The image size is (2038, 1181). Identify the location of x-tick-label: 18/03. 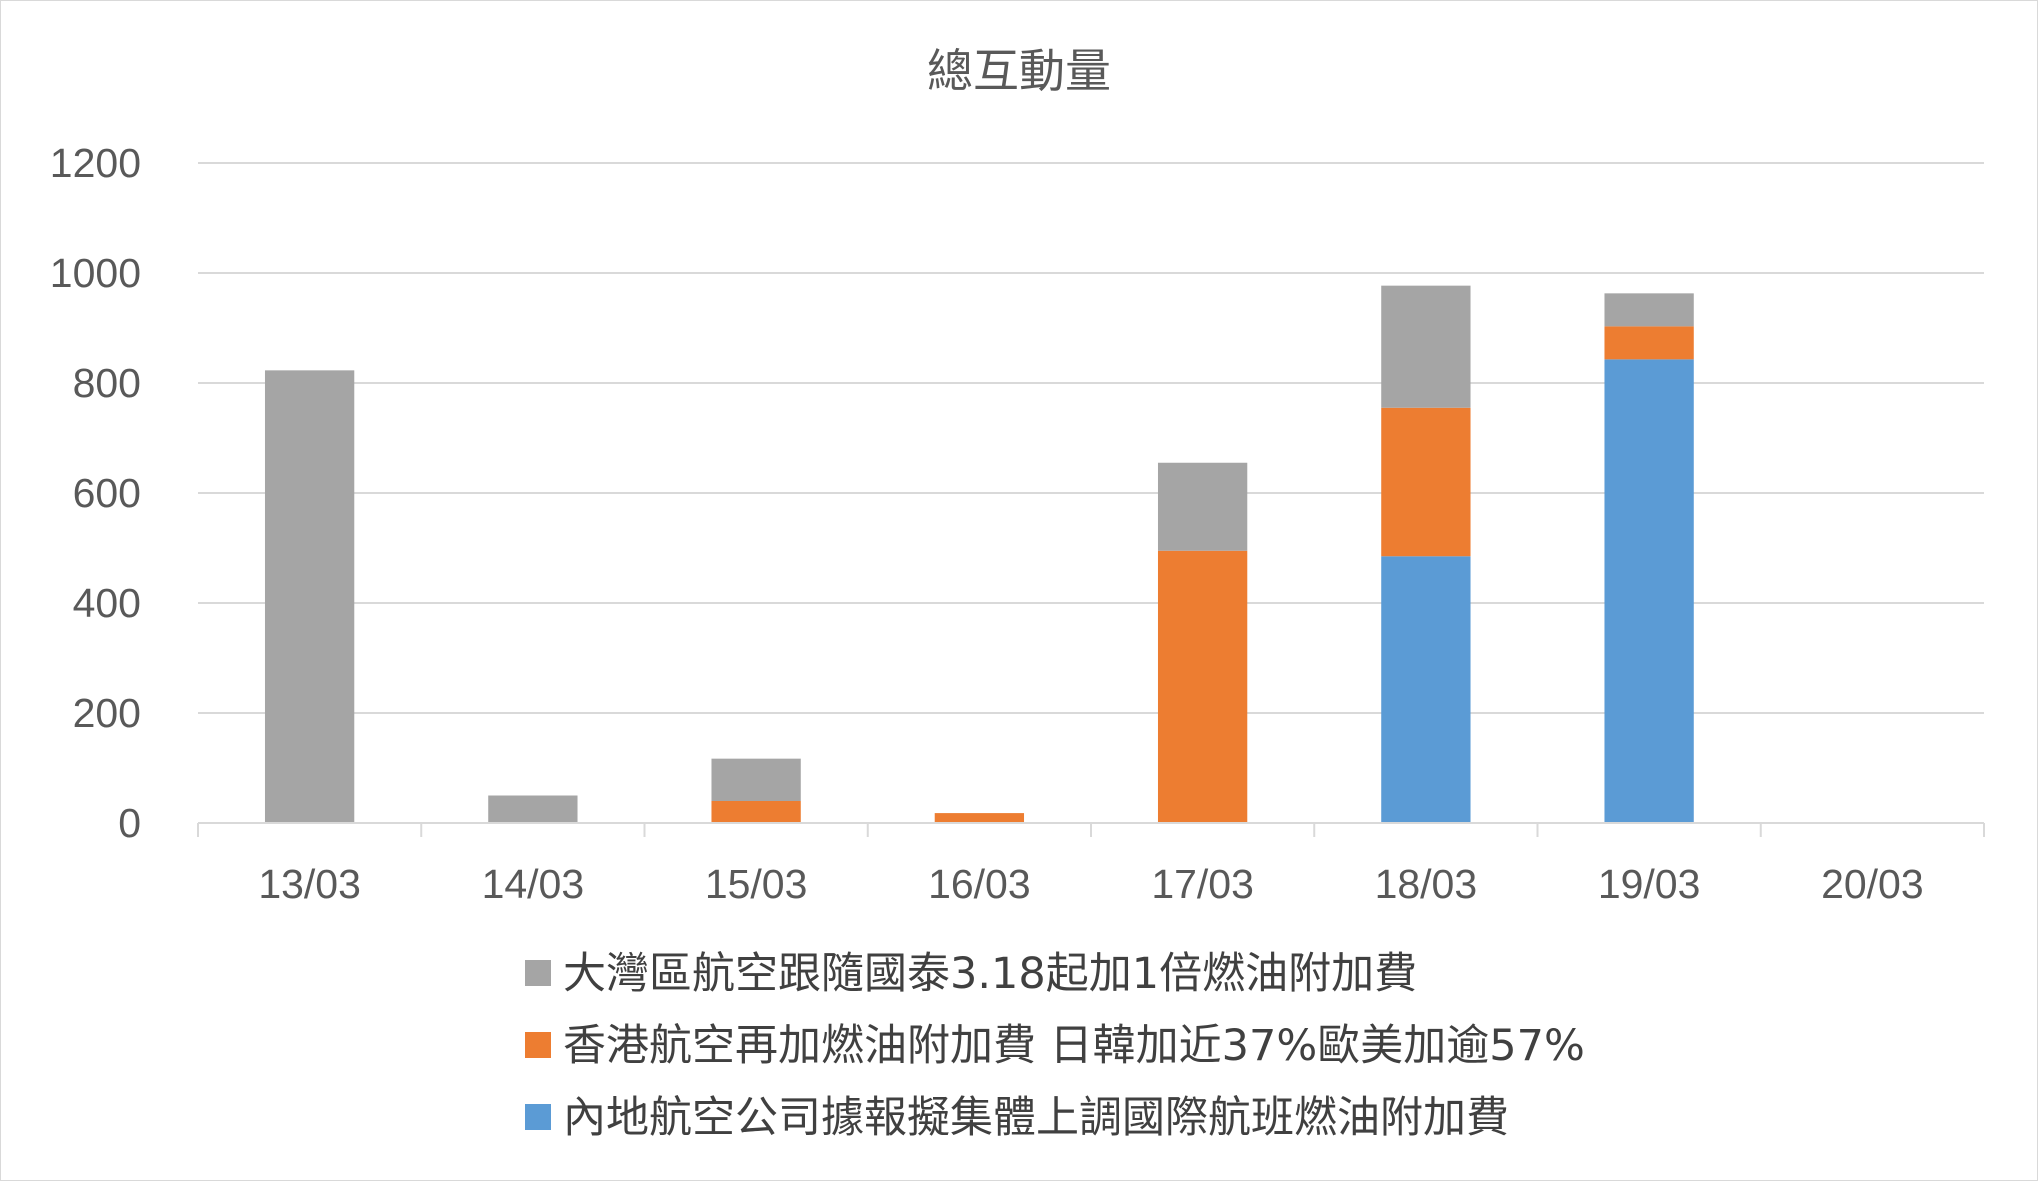
(1426, 884).